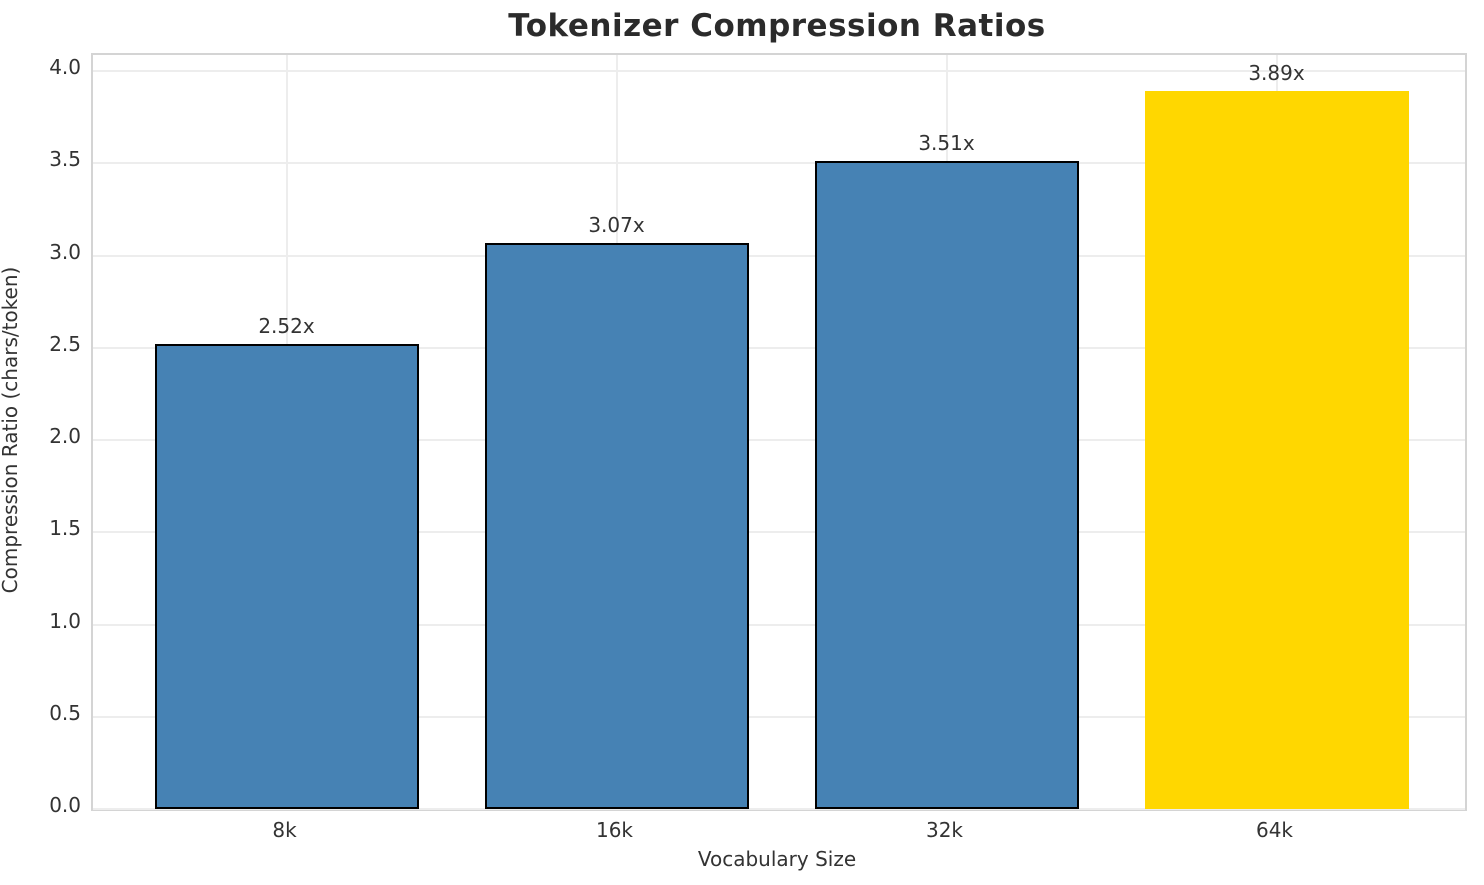  What do you see at coordinates (284, 830) in the screenshot?
I see `x-tick-label: 8k` at bounding box center [284, 830].